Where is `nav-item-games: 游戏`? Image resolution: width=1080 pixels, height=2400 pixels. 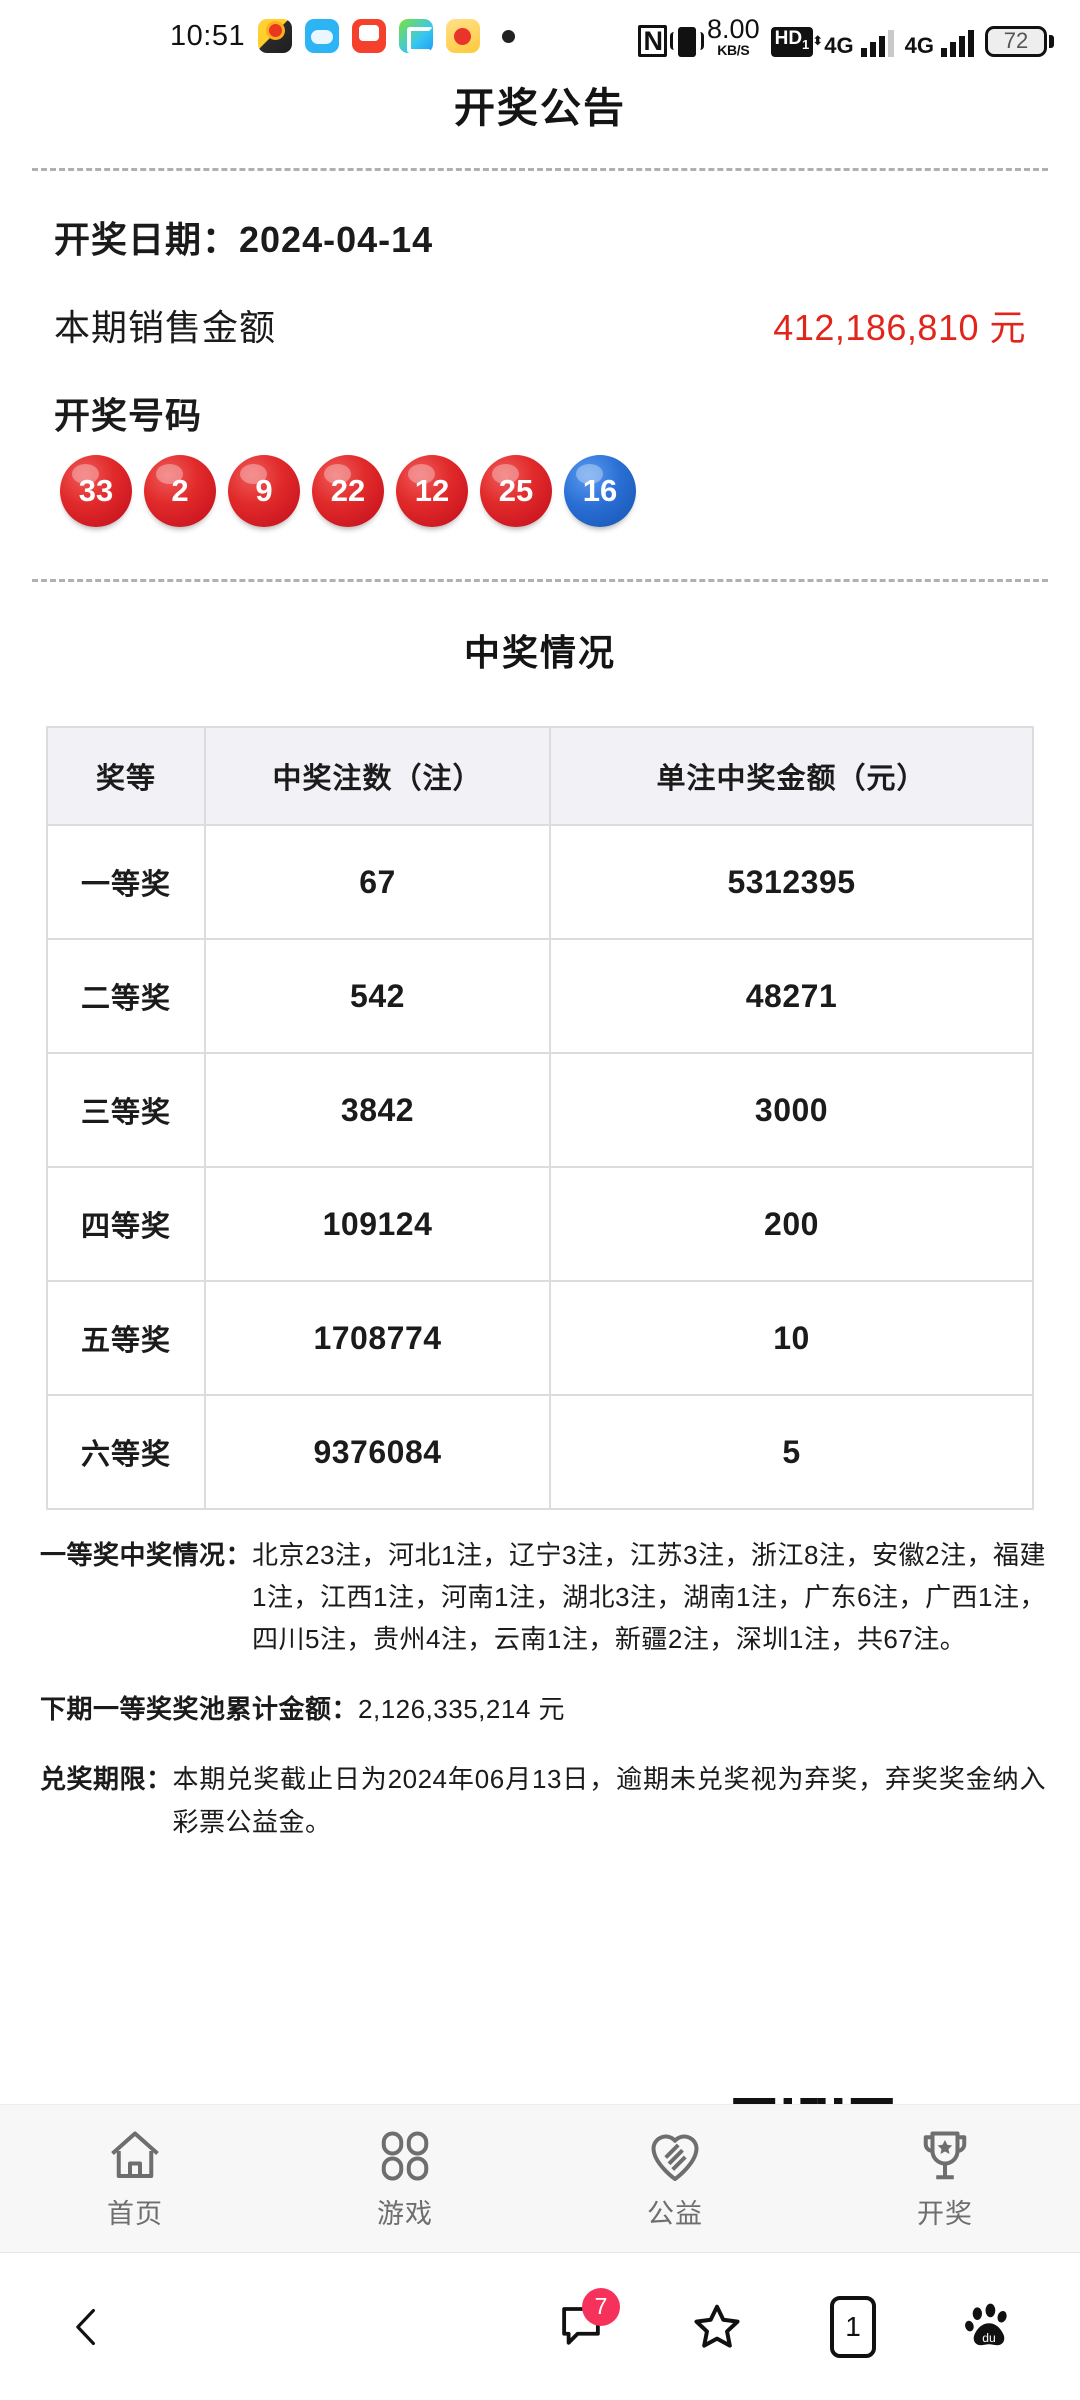 nav-item-games: 游戏 is located at coordinates (405, 2178).